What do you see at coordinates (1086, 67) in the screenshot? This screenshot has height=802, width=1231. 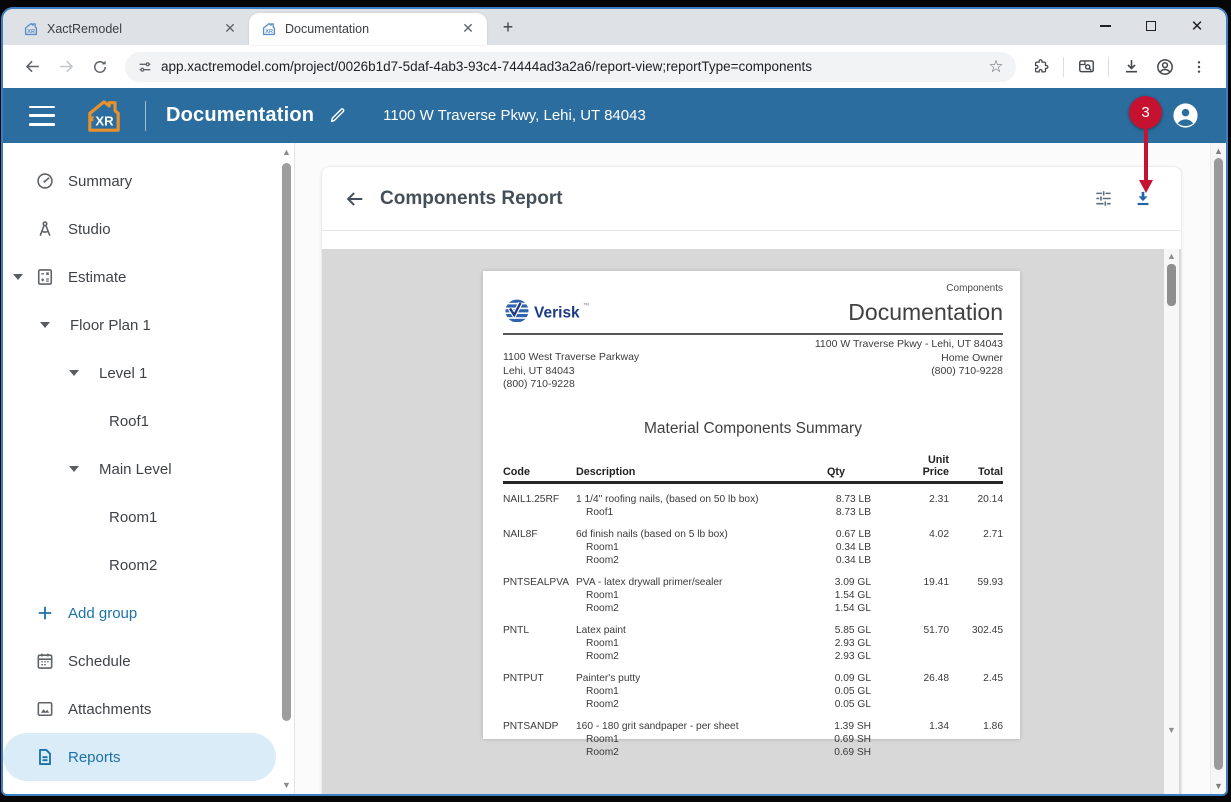 I see `tab-search-button` at bounding box center [1086, 67].